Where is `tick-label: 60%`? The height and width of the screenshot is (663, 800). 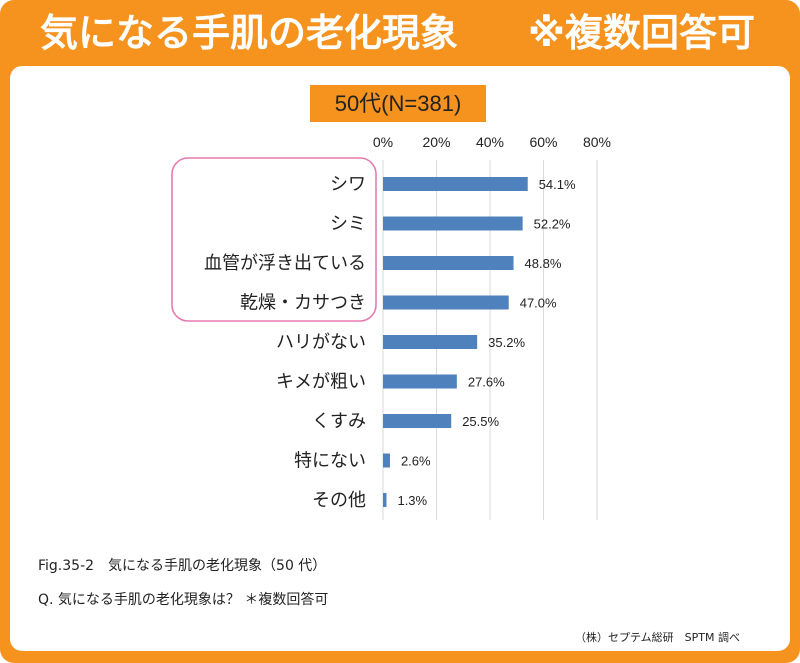 tick-label: 60% is located at coordinates (543, 142).